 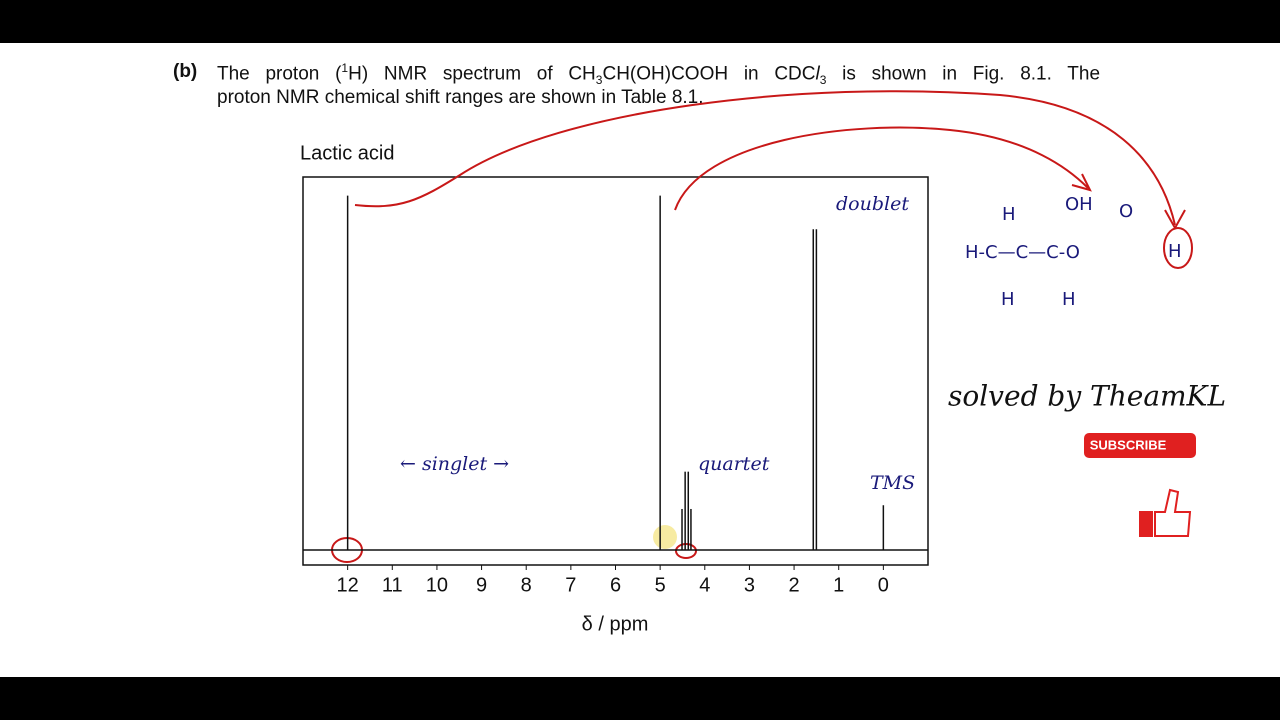 What do you see at coordinates (838, 585) in the screenshot?
I see `x-tick-label: 1` at bounding box center [838, 585].